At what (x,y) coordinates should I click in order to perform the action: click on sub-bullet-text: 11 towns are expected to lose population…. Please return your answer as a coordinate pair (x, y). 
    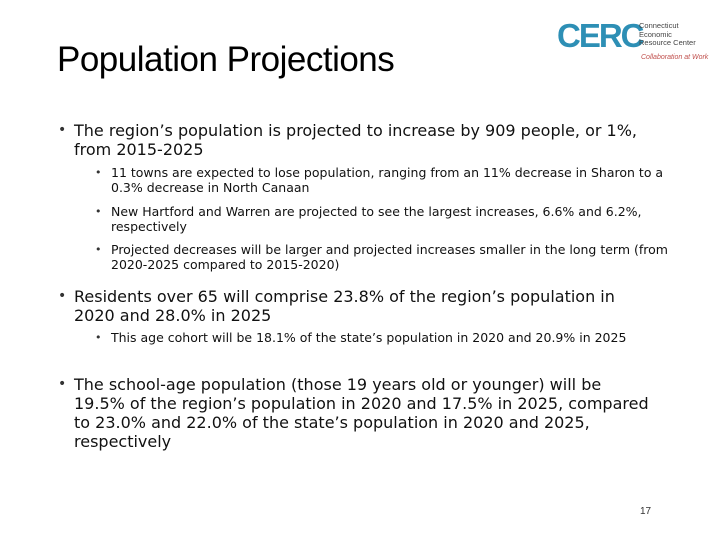
    Looking at the image, I should click on (387, 180).